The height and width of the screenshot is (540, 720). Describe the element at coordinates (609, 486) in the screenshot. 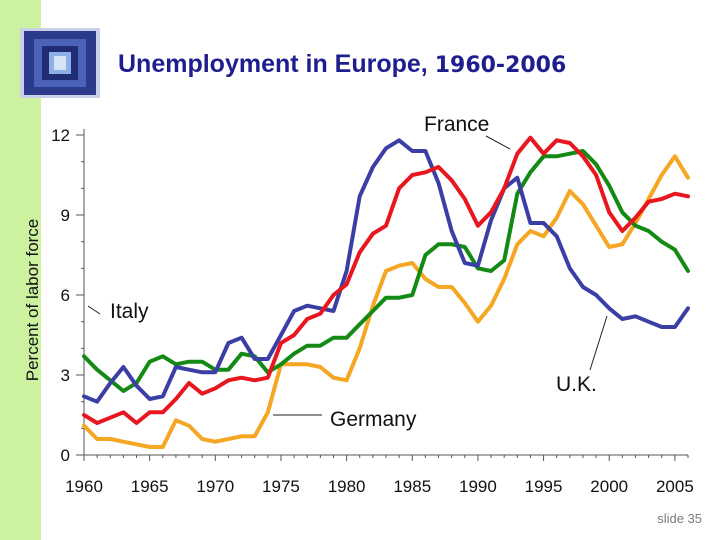

I see `x-tick-label: 2000` at that location.